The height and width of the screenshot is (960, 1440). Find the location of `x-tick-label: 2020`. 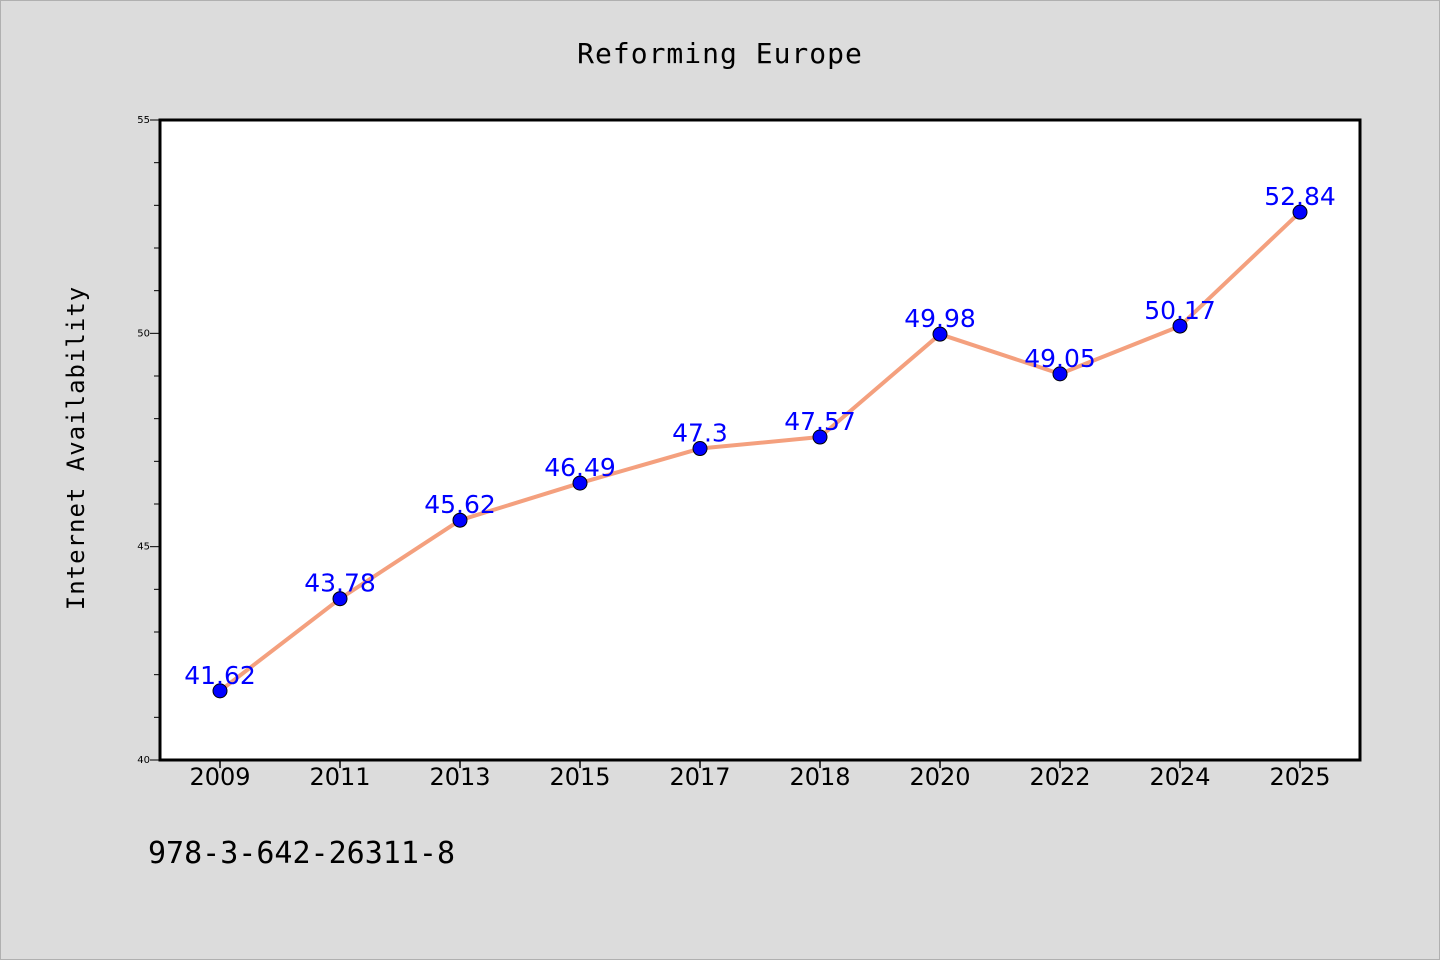

x-tick-label: 2020 is located at coordinates (939, 777).